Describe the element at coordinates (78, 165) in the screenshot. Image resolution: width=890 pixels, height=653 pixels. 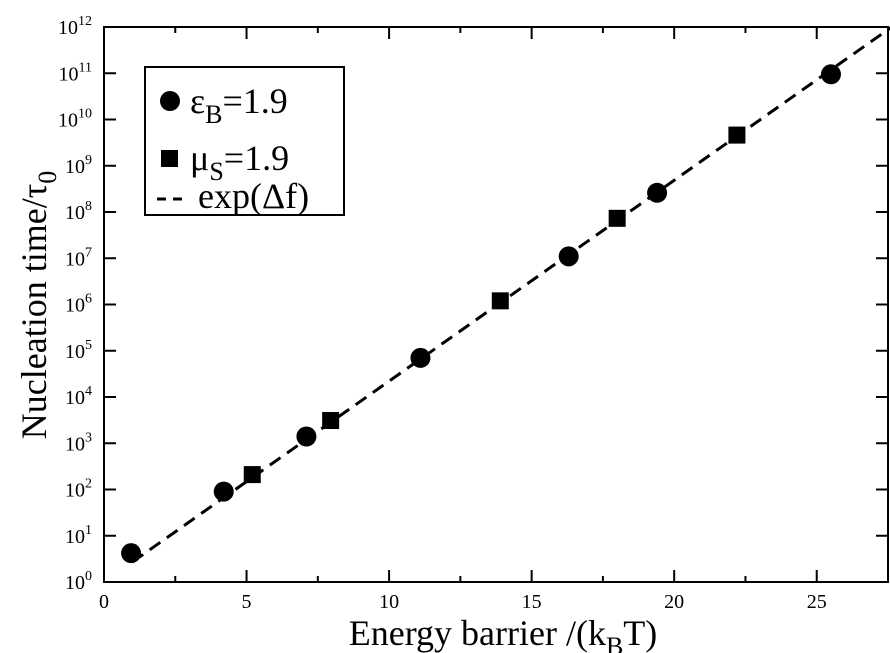
I see `y-tick-label: 10⁹` at that location.